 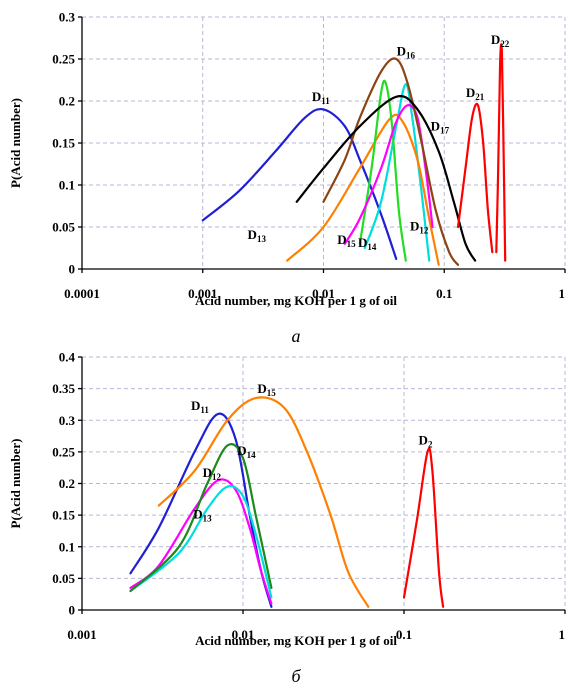 I want to click on y-tick-label: 0.4, so click(x=67, y=357).